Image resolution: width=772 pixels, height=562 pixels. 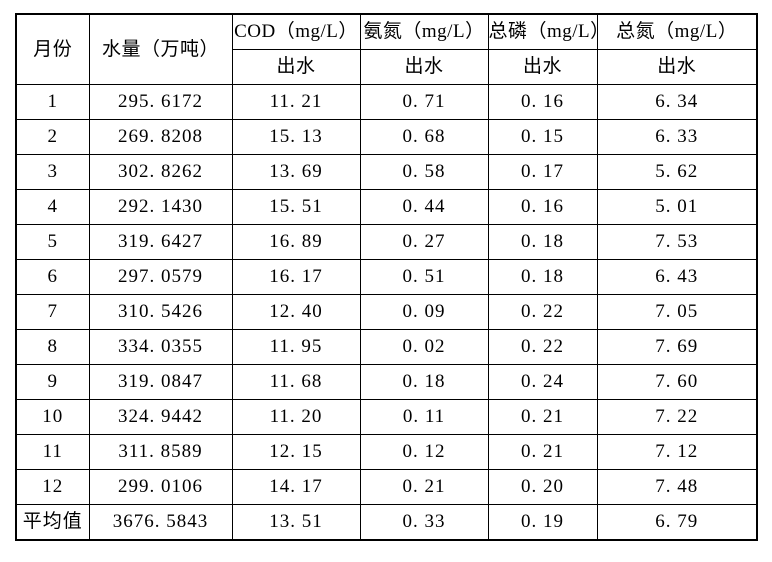 I want to click on value-cell: 324. 9442, so click(x=160, y=417).